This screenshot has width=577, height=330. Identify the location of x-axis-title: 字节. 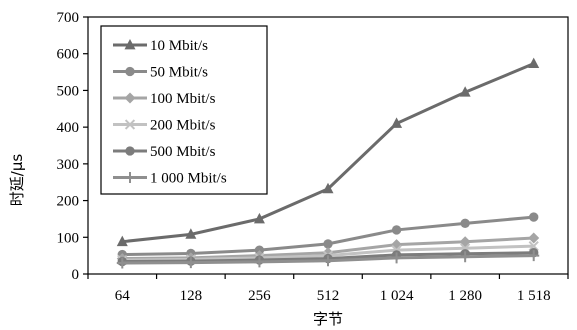
(328, 319).